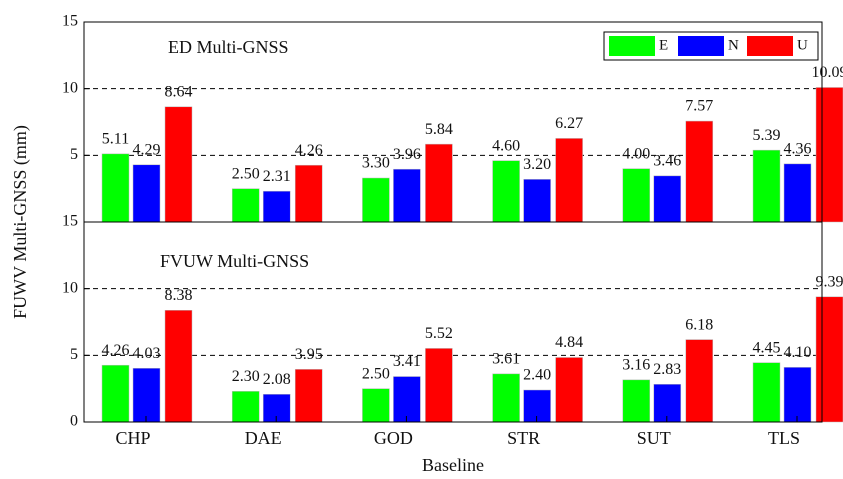 The height and width of the screenshot is (479, 843). I want to click on x-tick-label: DAE, so click(263, 438).